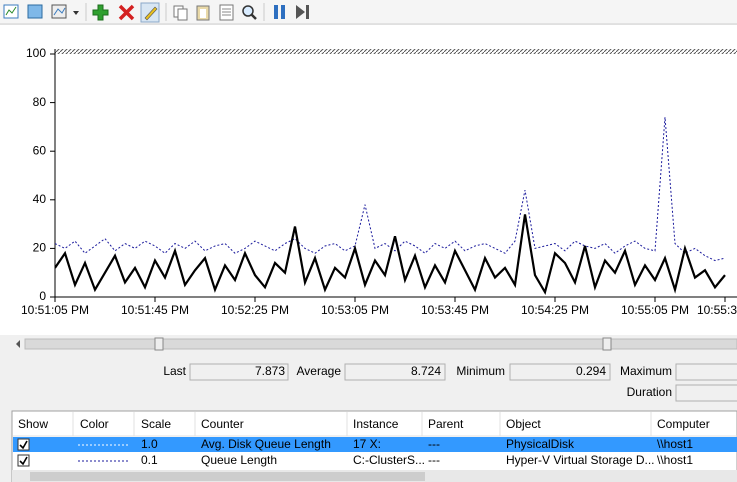  Describe the element at coordinates (367, 444) in the screenshot. I see `instance-cell: 17 X:` at that location.